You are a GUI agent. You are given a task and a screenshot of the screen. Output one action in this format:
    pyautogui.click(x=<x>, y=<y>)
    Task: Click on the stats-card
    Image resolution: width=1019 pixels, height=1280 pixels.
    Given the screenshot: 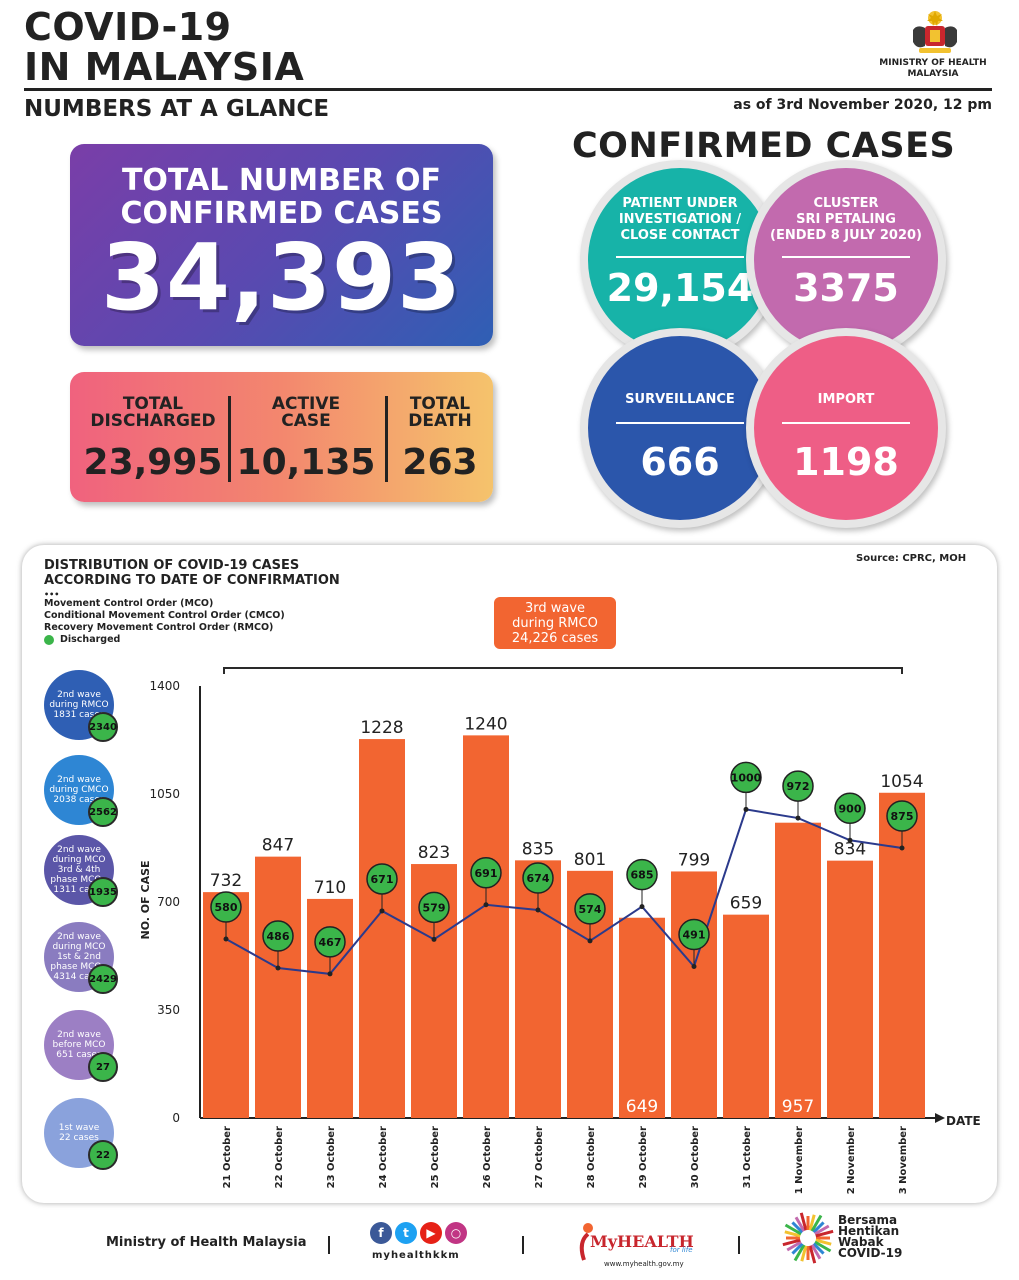 What is the action you would take?
    pyautogui.click(x=281, y=437)
    